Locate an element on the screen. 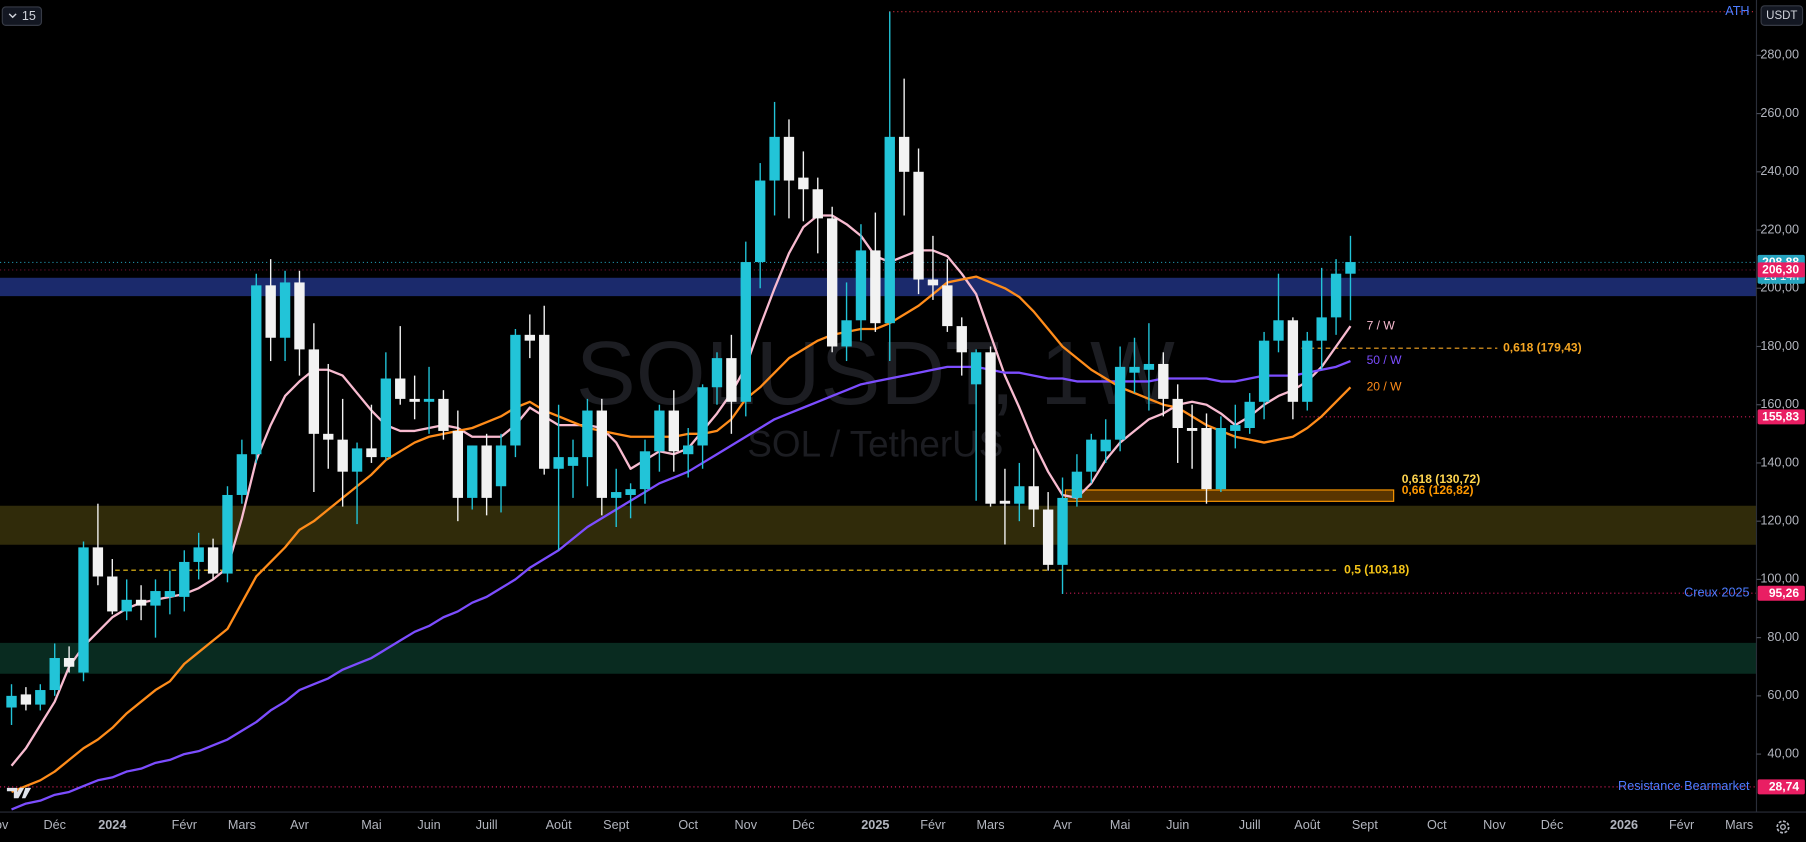 This screenshot has width=1806, height=842. interval-button-box is located at coordinates (22, 16).